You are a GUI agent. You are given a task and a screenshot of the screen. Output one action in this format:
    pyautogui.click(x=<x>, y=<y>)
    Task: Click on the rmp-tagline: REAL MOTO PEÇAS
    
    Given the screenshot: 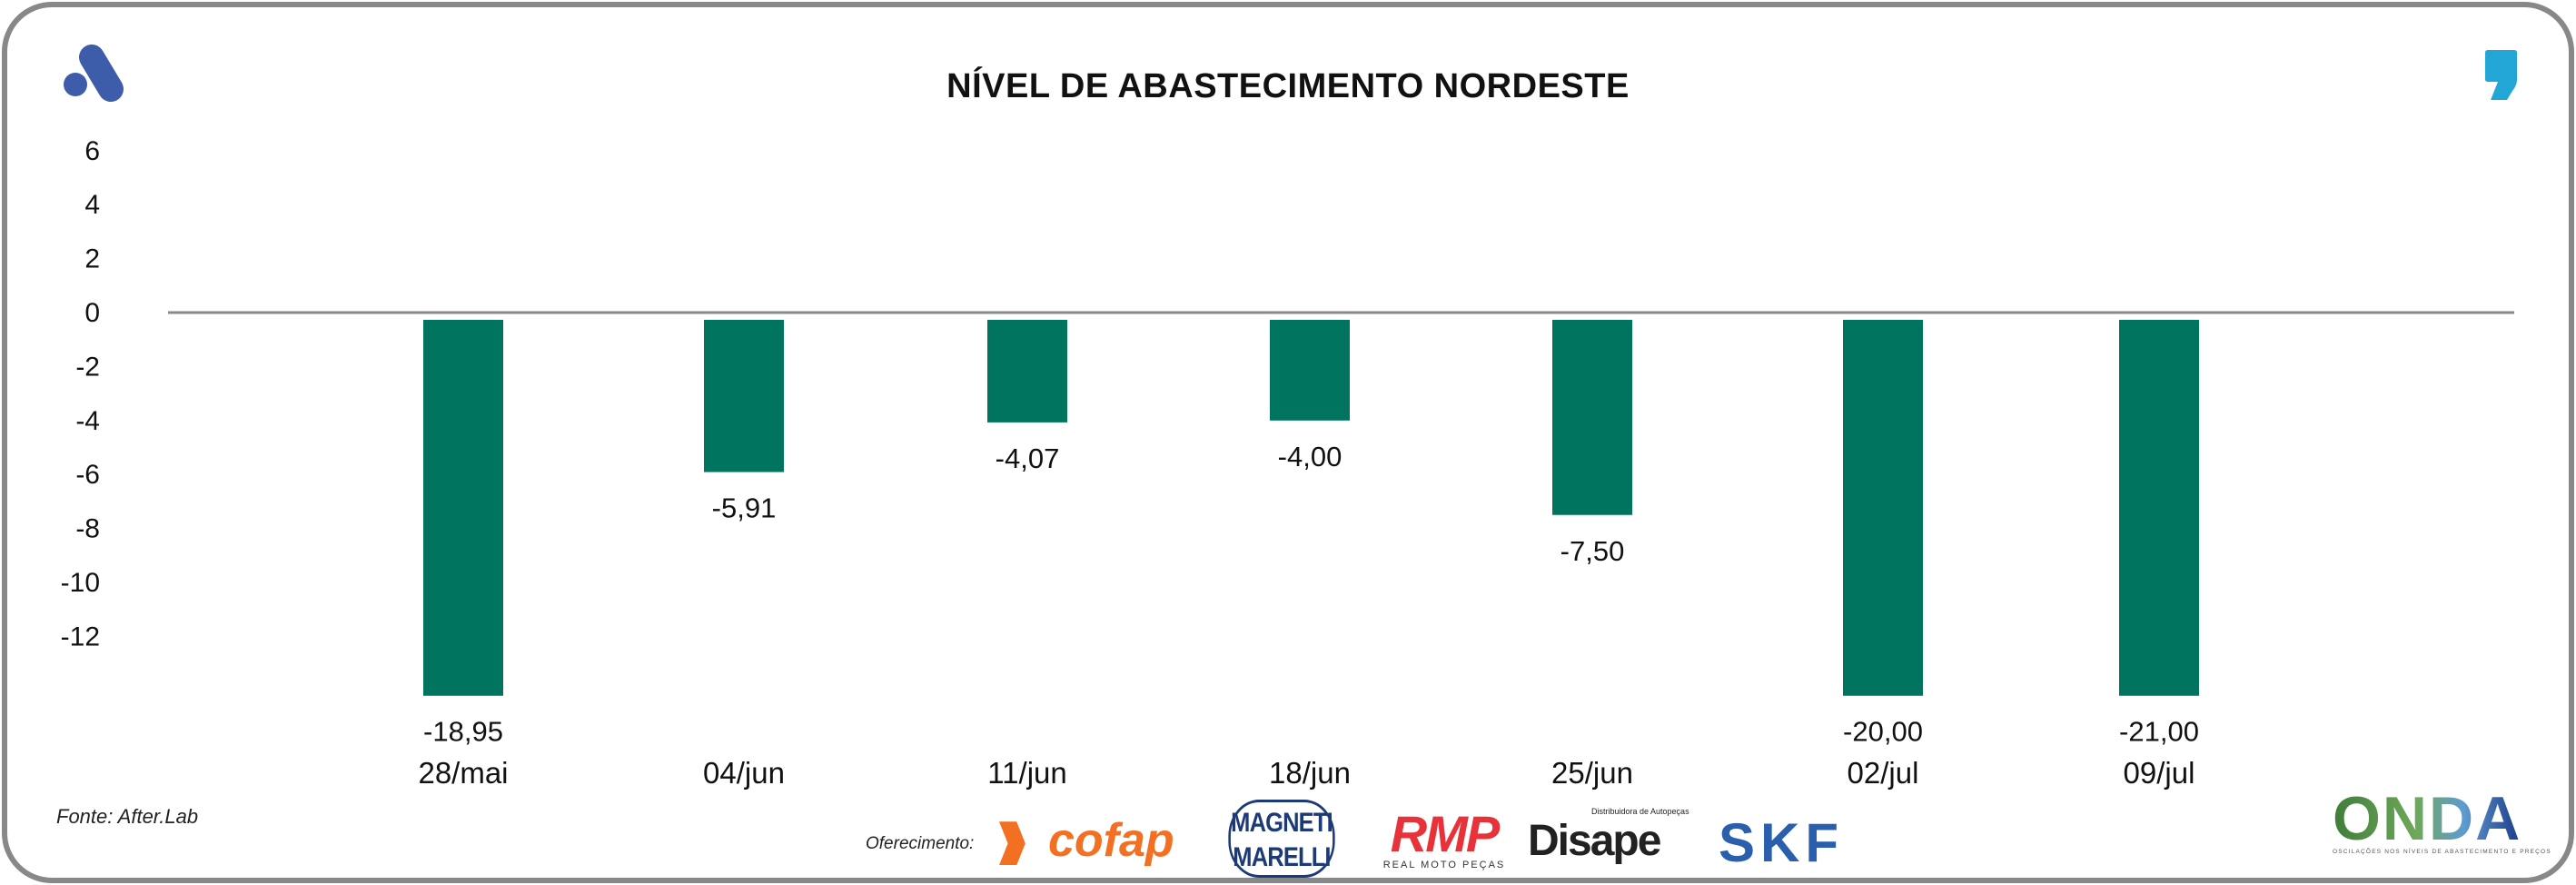 What is the action you would take?
    pyautogui.click(x=1444, y=865)
    